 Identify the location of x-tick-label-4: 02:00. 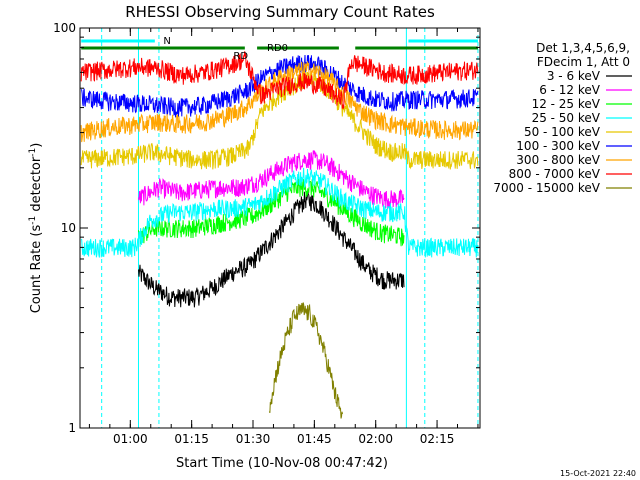
(375, 439).